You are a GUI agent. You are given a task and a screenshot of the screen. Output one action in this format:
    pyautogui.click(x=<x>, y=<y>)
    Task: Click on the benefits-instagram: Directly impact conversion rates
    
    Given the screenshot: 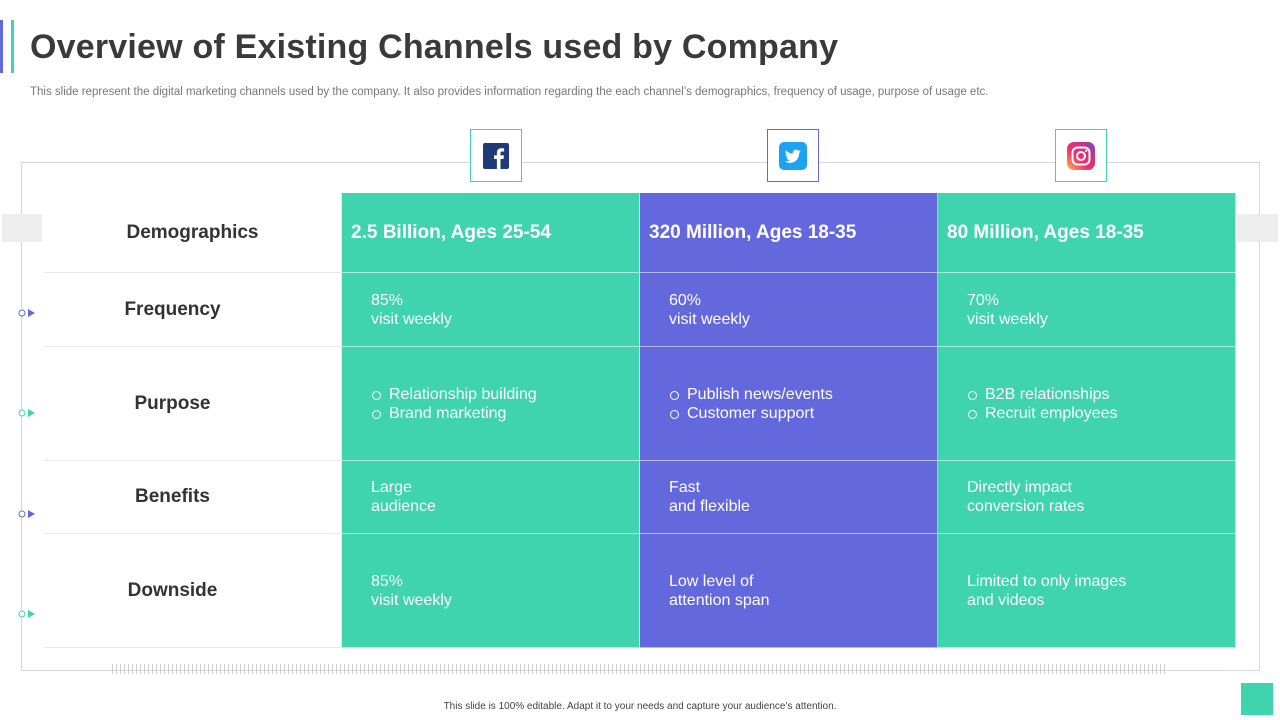 What is the action you would take?
    pyautogui.click(x=1087, y=497)
    